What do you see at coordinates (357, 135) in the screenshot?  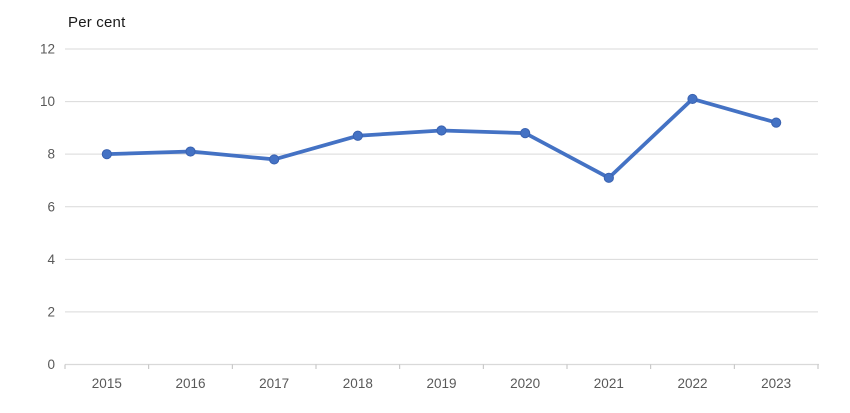 I see `data-point-2018` at bounding box center [357, 135].